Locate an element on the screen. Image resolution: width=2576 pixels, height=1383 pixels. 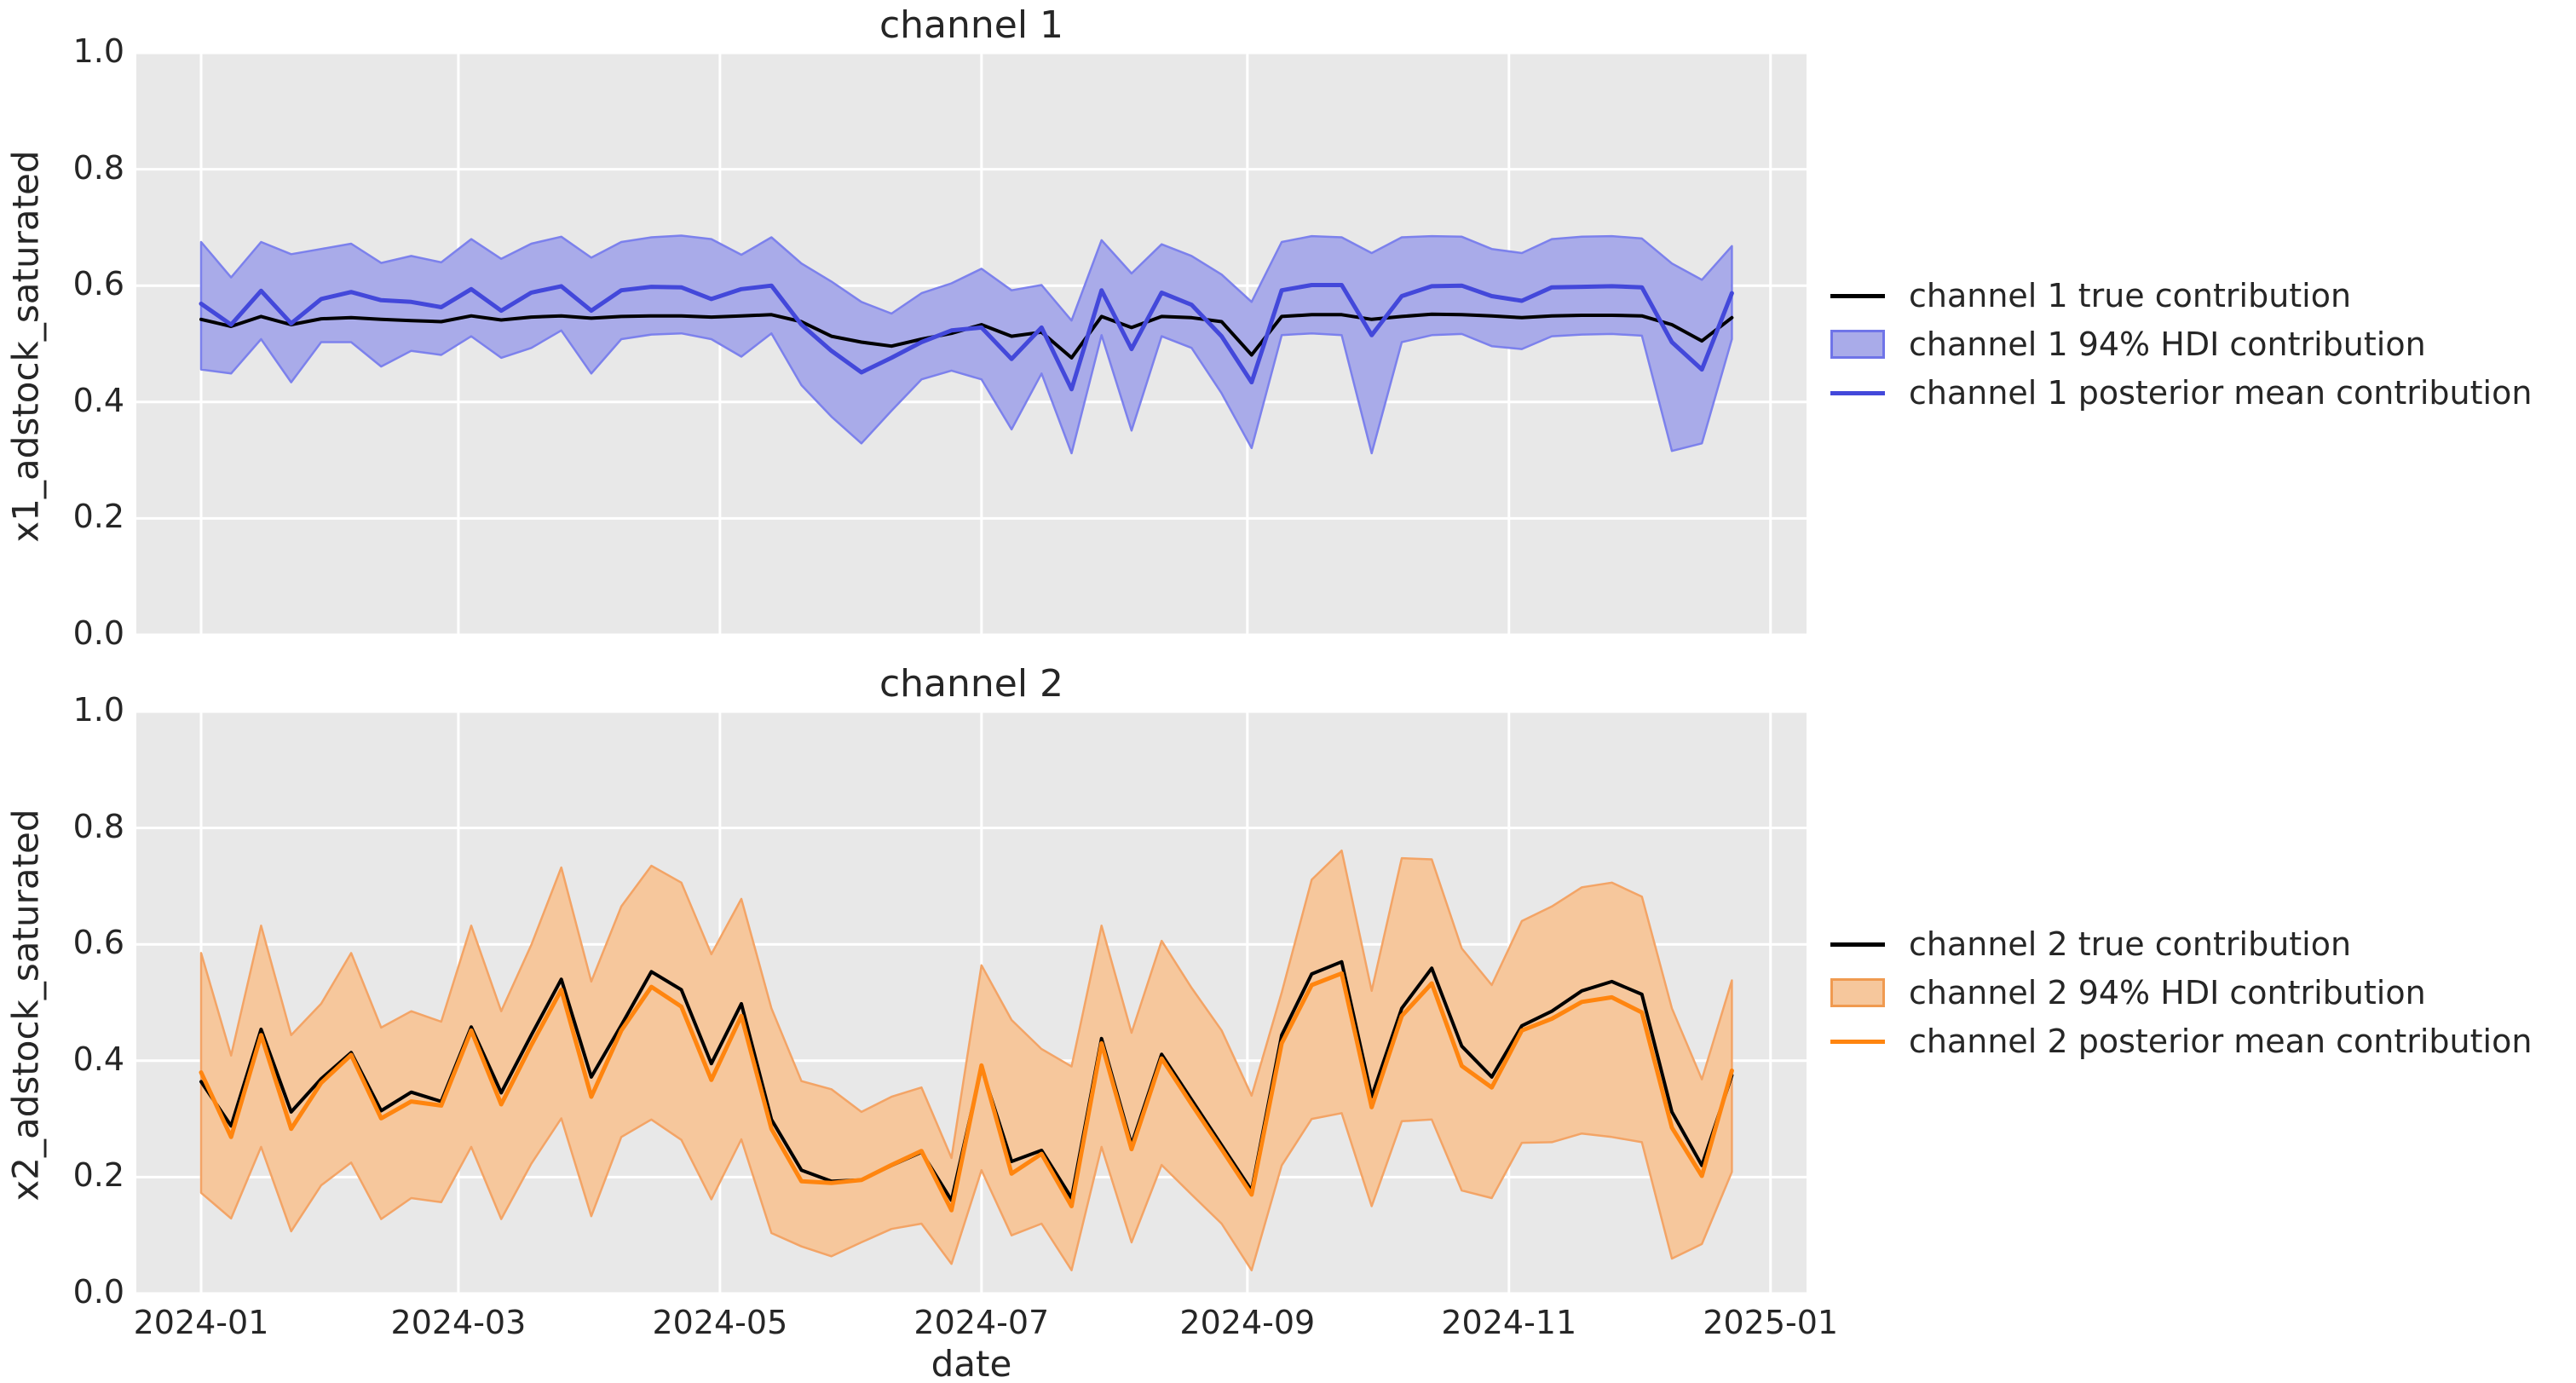
x-axis-label: date is located at coordinates (971, 1363).